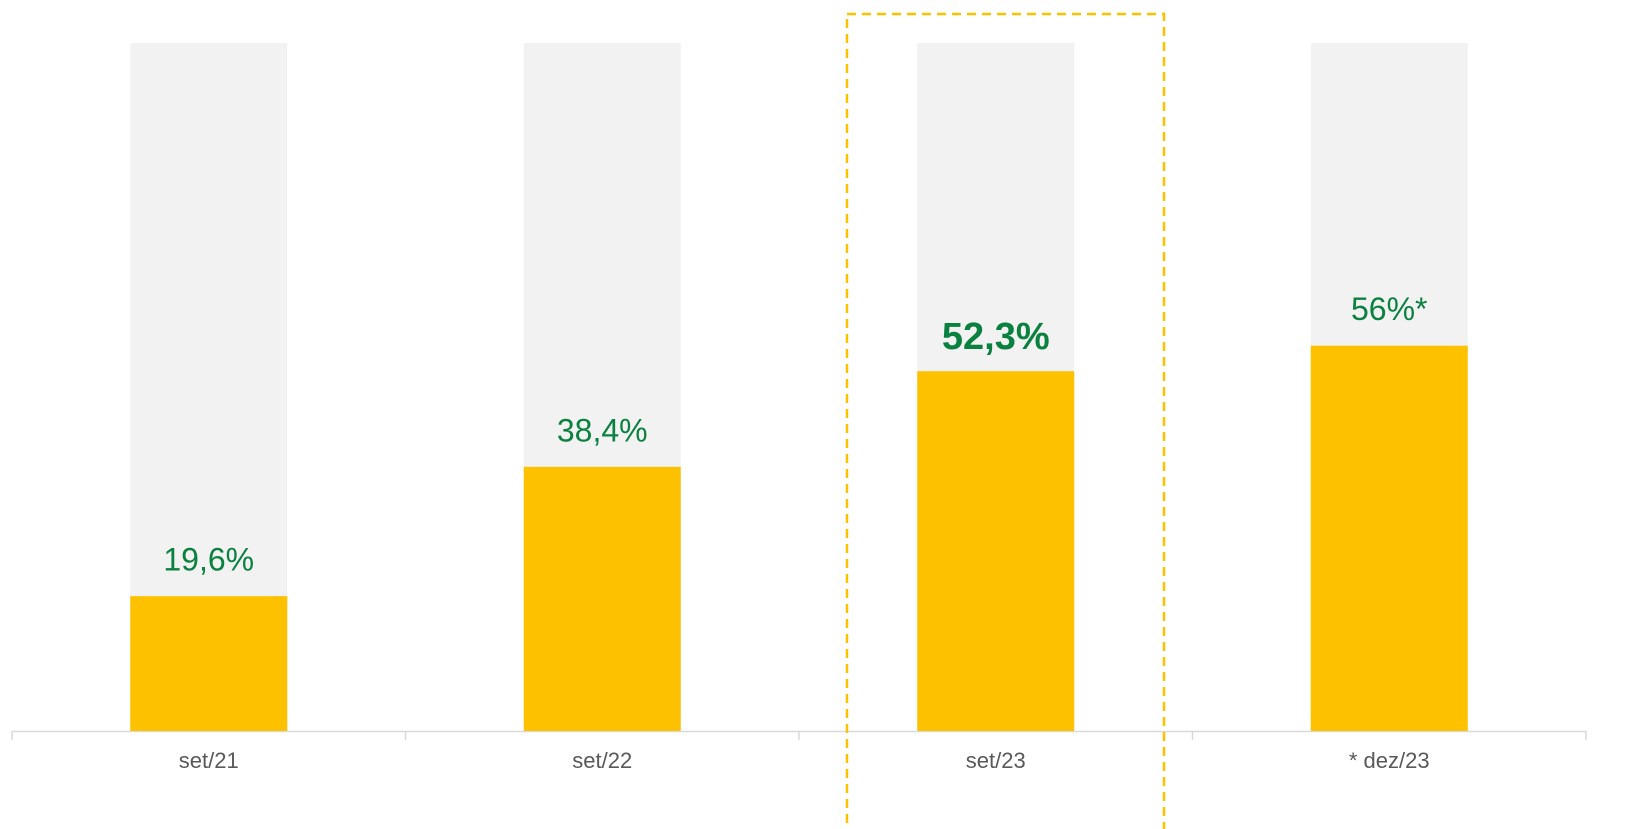 This screenshot has width=1650, height=829. Describe the element at coordinates (602, 760) in the screenshot. I see `x-tick-label: set/22` at that location.